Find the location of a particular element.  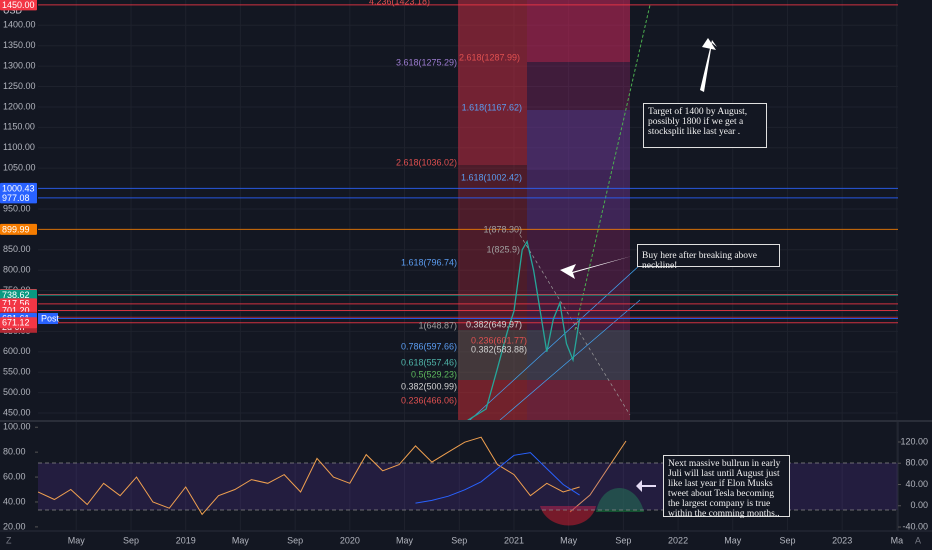

fib-label: 0.382(649.97) is located at coordinates (494, 324).